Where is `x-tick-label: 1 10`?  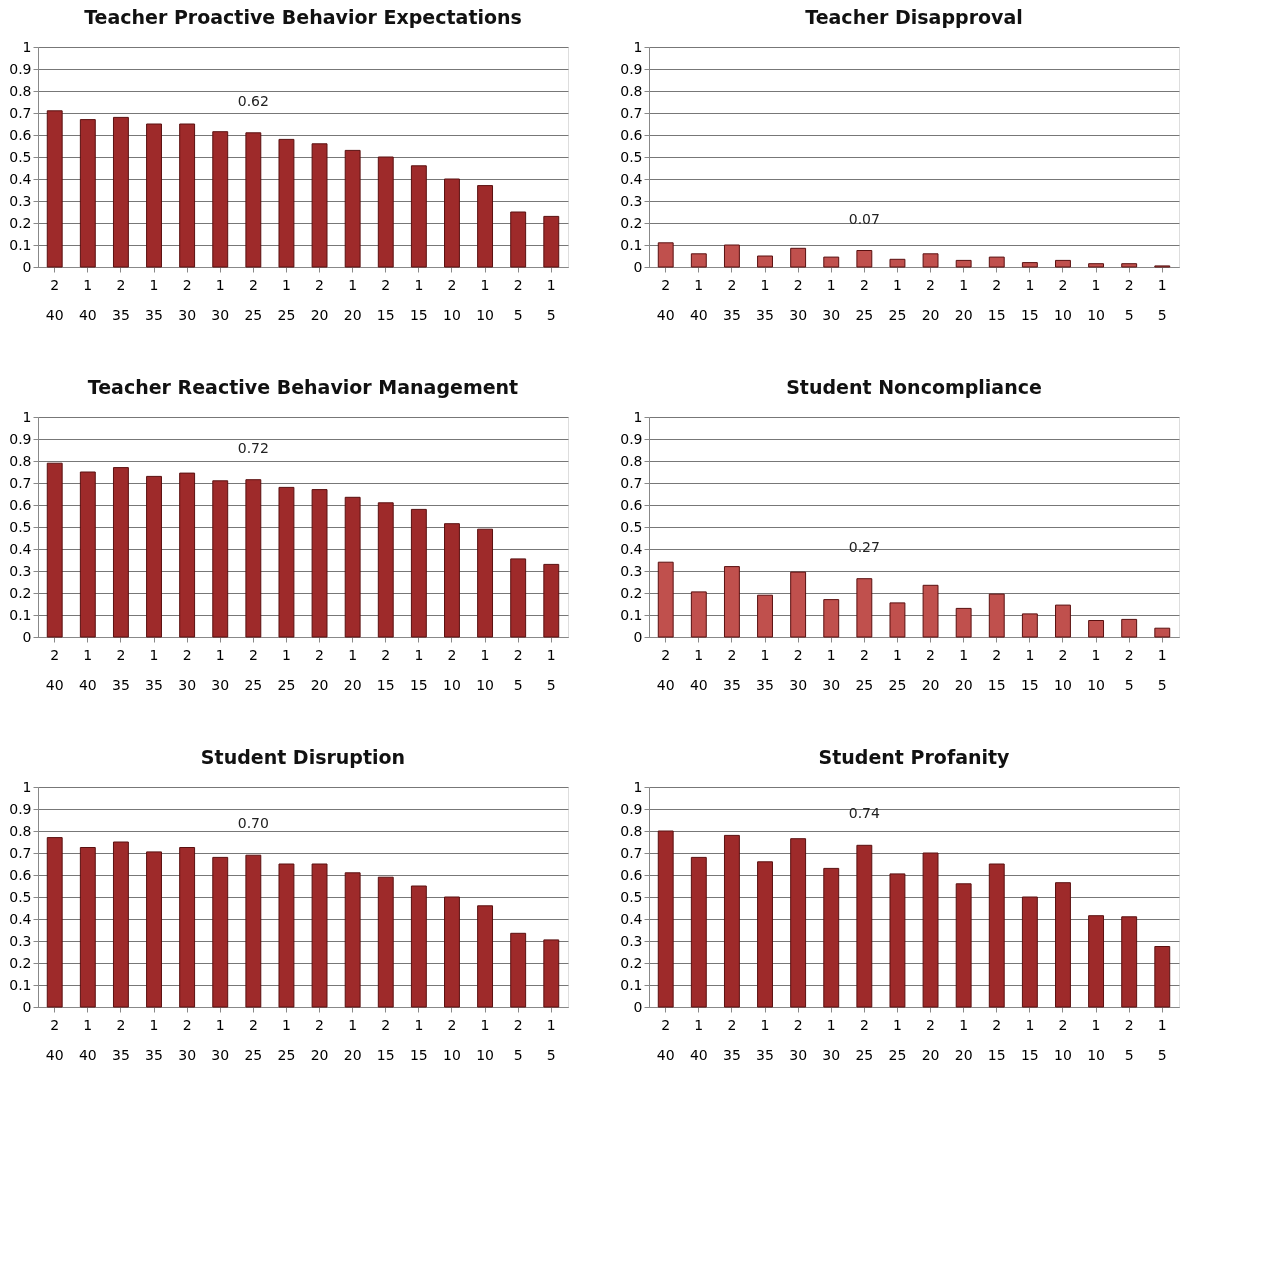
x-tick-label: 1 10 is located at coordinates (485, 669).